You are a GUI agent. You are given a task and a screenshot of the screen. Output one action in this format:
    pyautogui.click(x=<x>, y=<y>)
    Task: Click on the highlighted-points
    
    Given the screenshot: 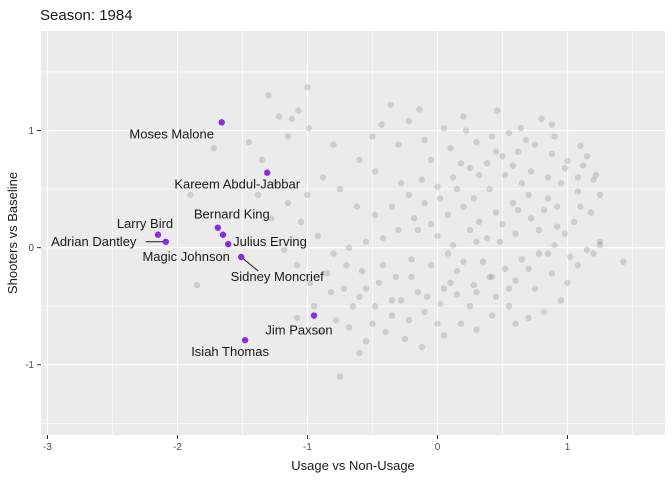 What is the action you would take?
    pyautogui.click(x=236, y=231)
    